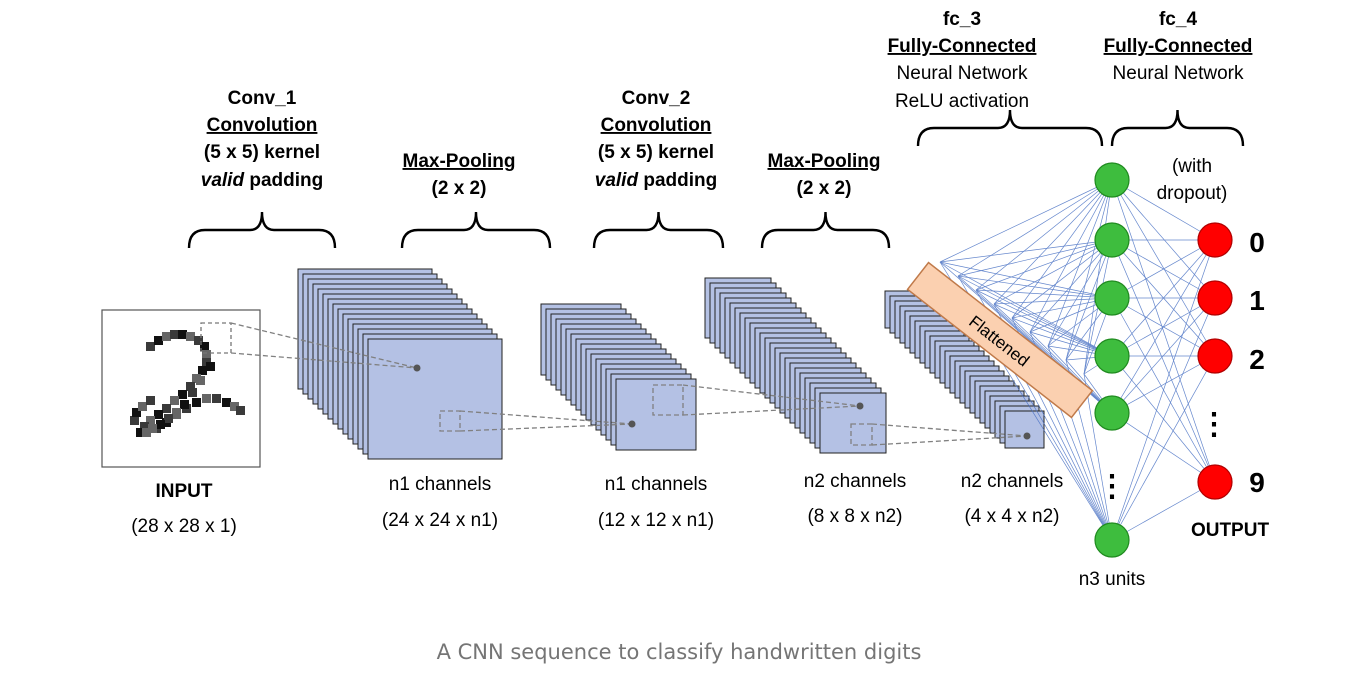  What do you see at coordinates (184, 509) in the screenshot?
I see `input-caption: INPUT (28 x 28 x 1)` at bounding box center [184, 509].